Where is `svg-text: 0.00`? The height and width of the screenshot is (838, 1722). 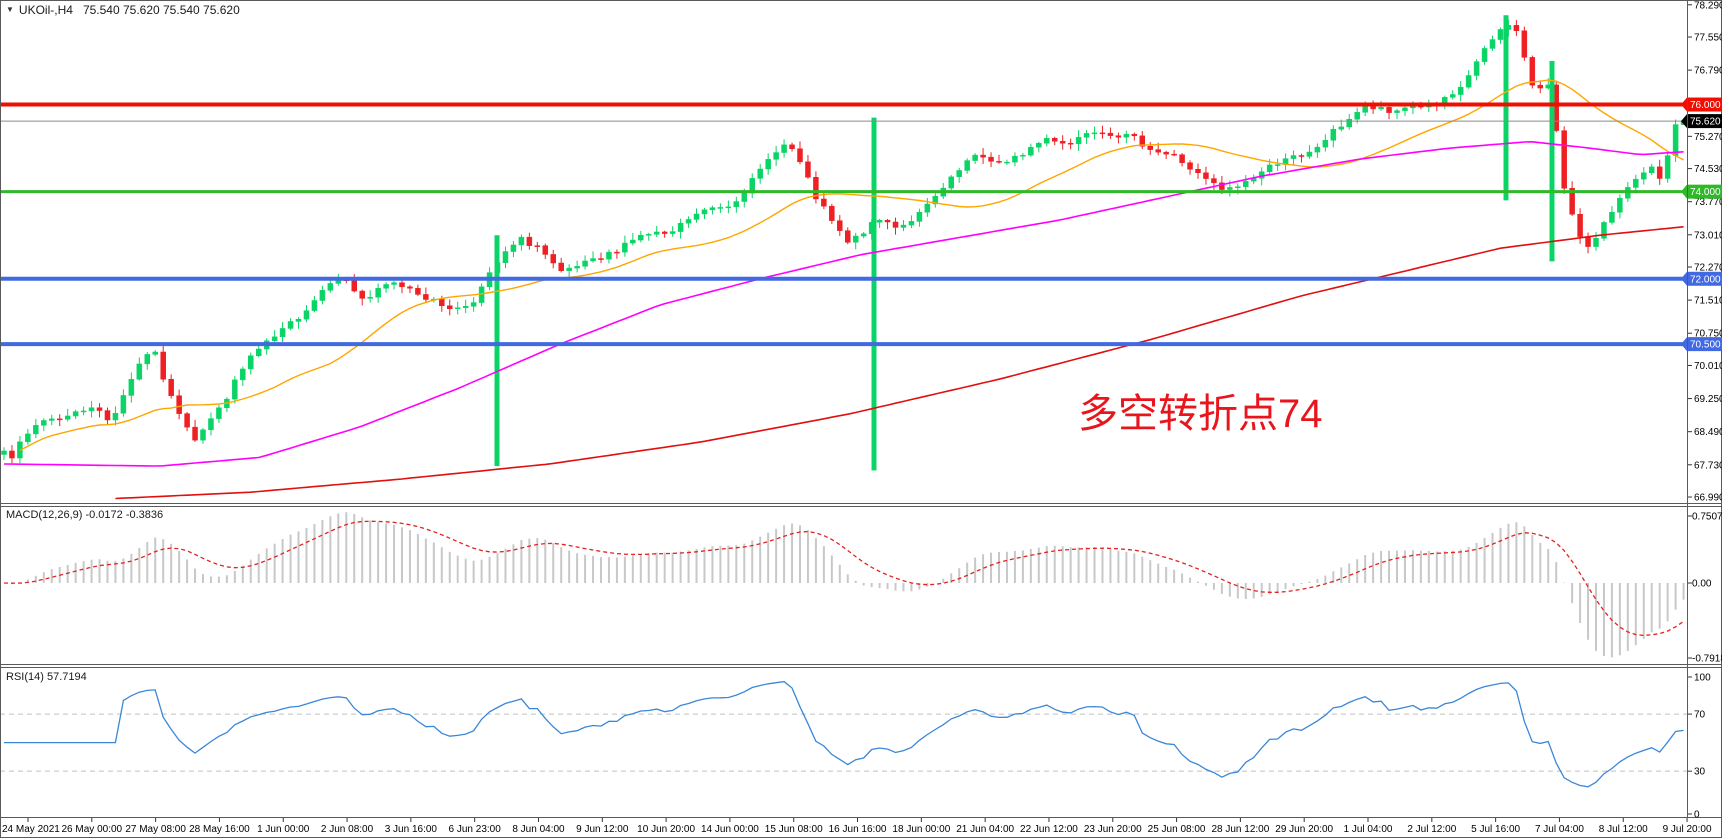
svg-text: 0.00 is located at coordinates (1702, 584).